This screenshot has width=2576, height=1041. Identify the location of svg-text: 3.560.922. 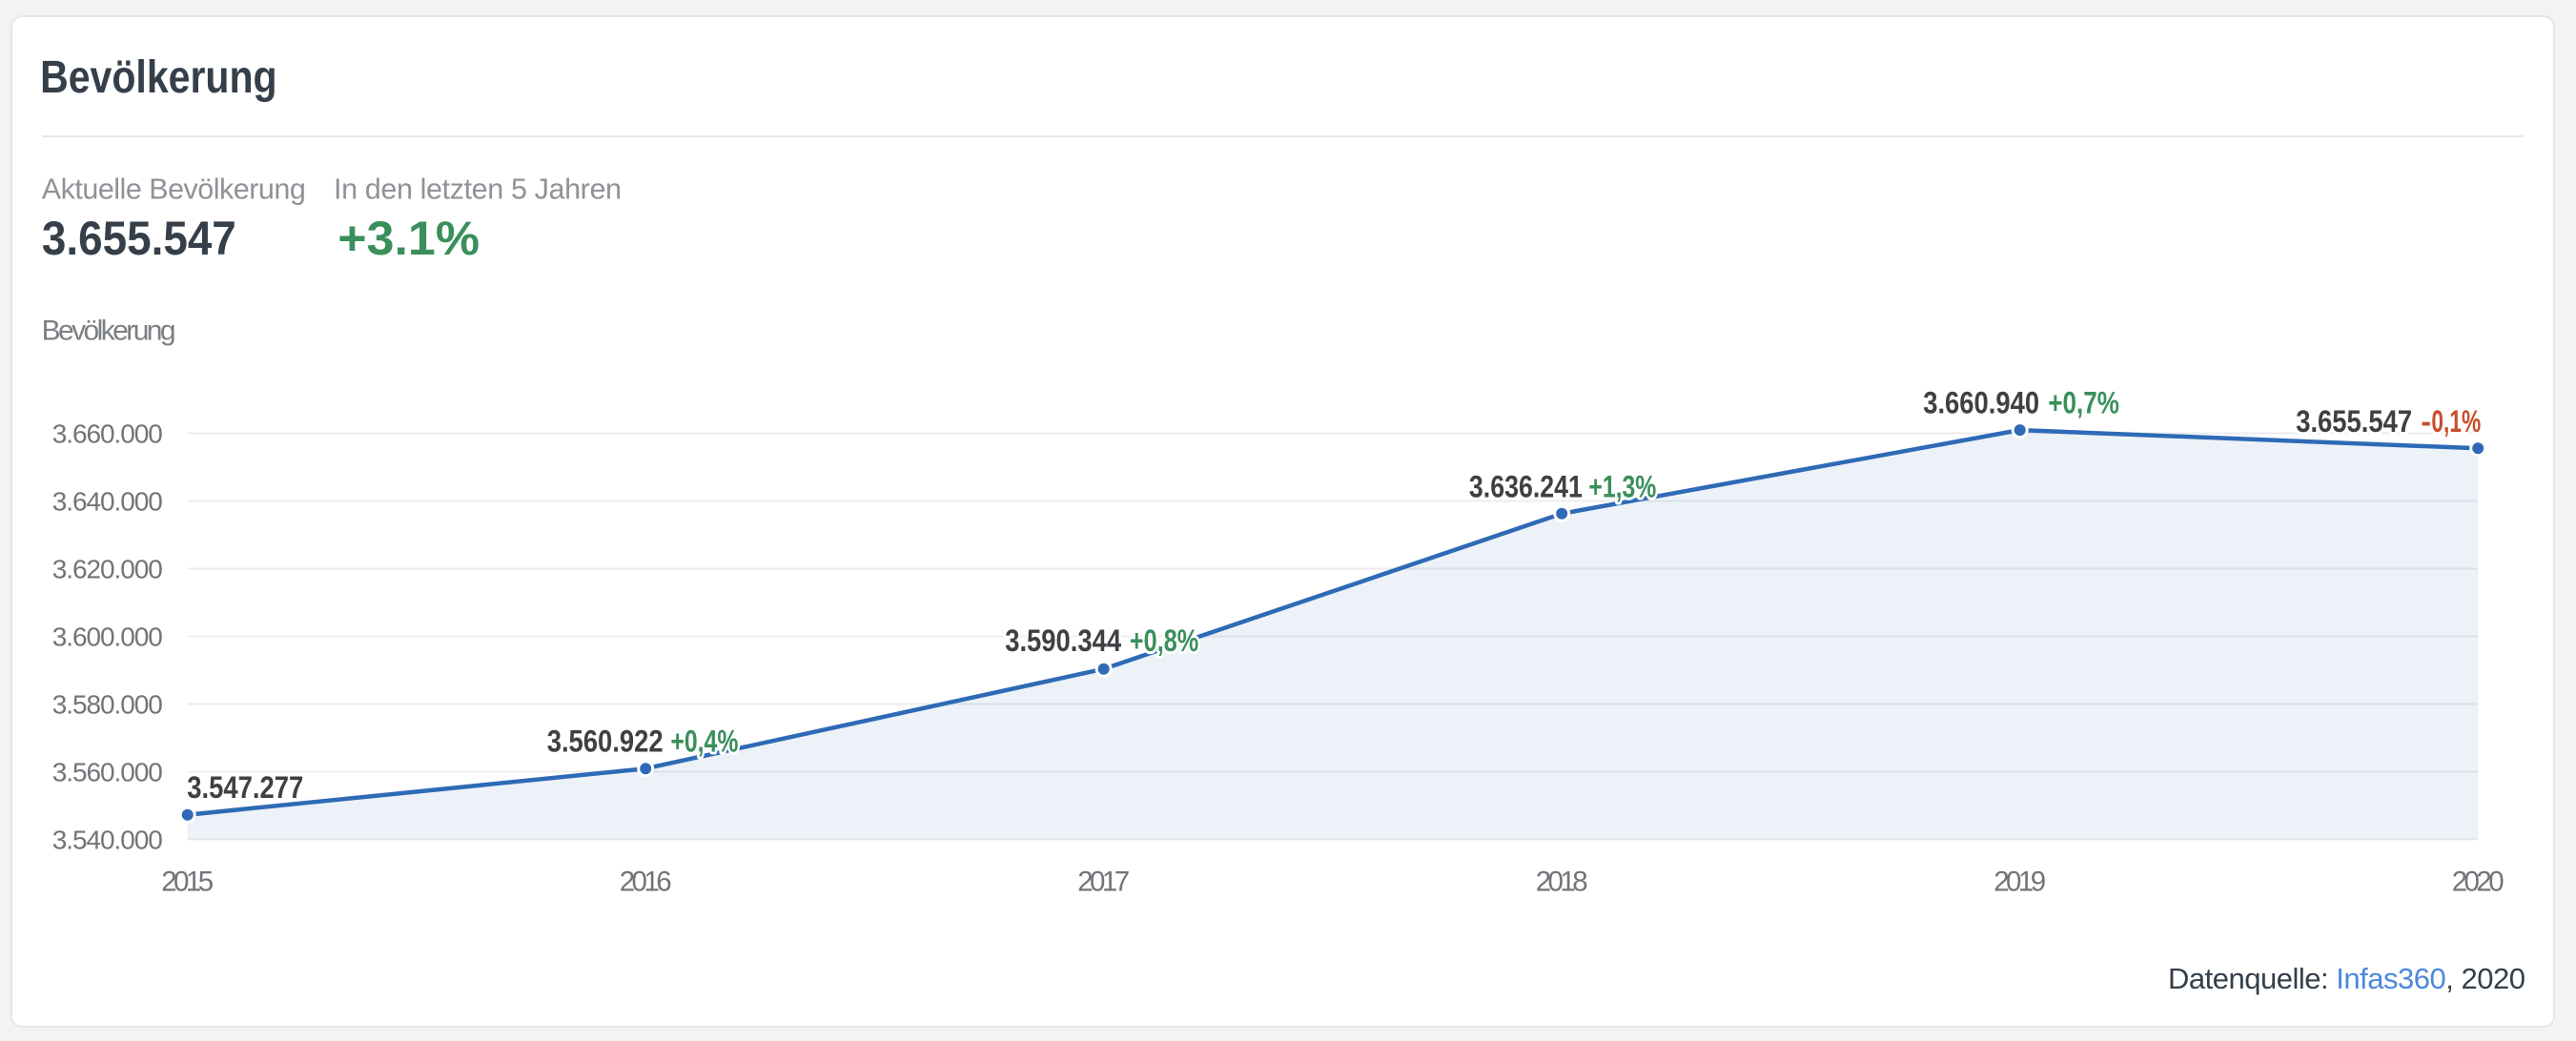
(605, 742).